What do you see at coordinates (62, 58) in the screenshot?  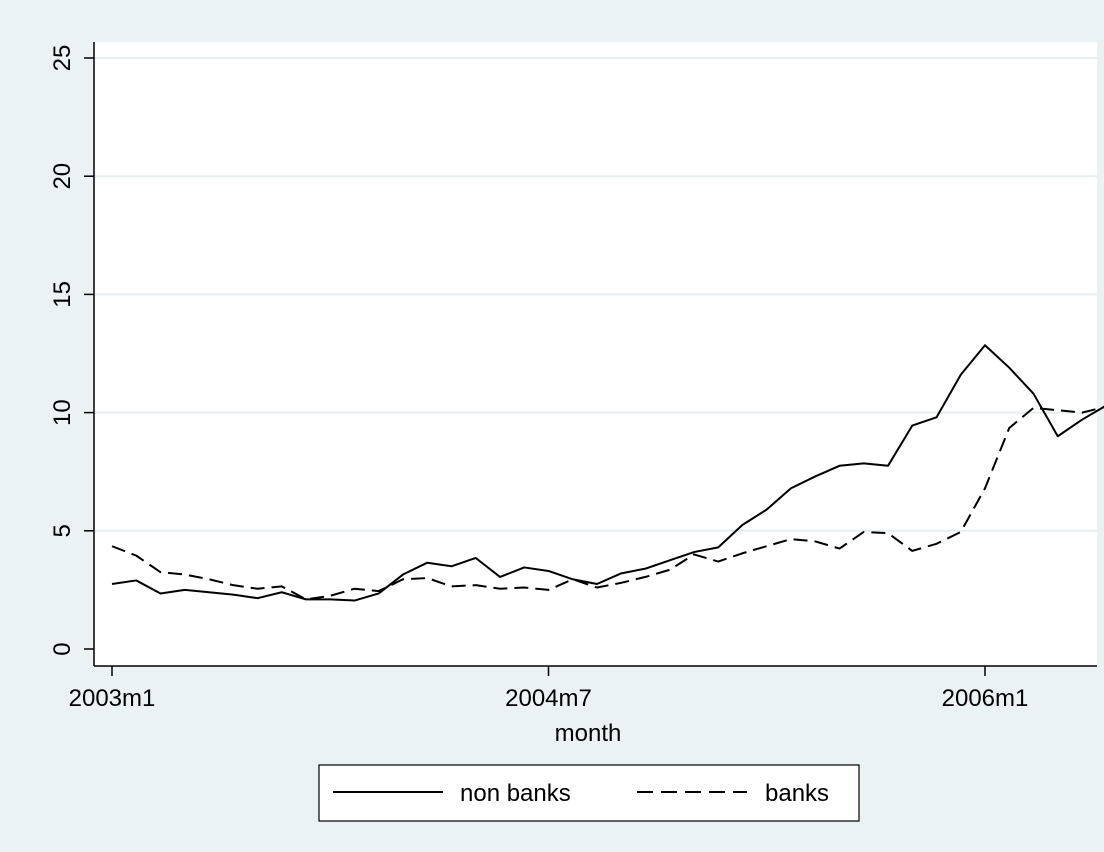 I see `y-tick-label: 25` at bounding box center [62, 58].